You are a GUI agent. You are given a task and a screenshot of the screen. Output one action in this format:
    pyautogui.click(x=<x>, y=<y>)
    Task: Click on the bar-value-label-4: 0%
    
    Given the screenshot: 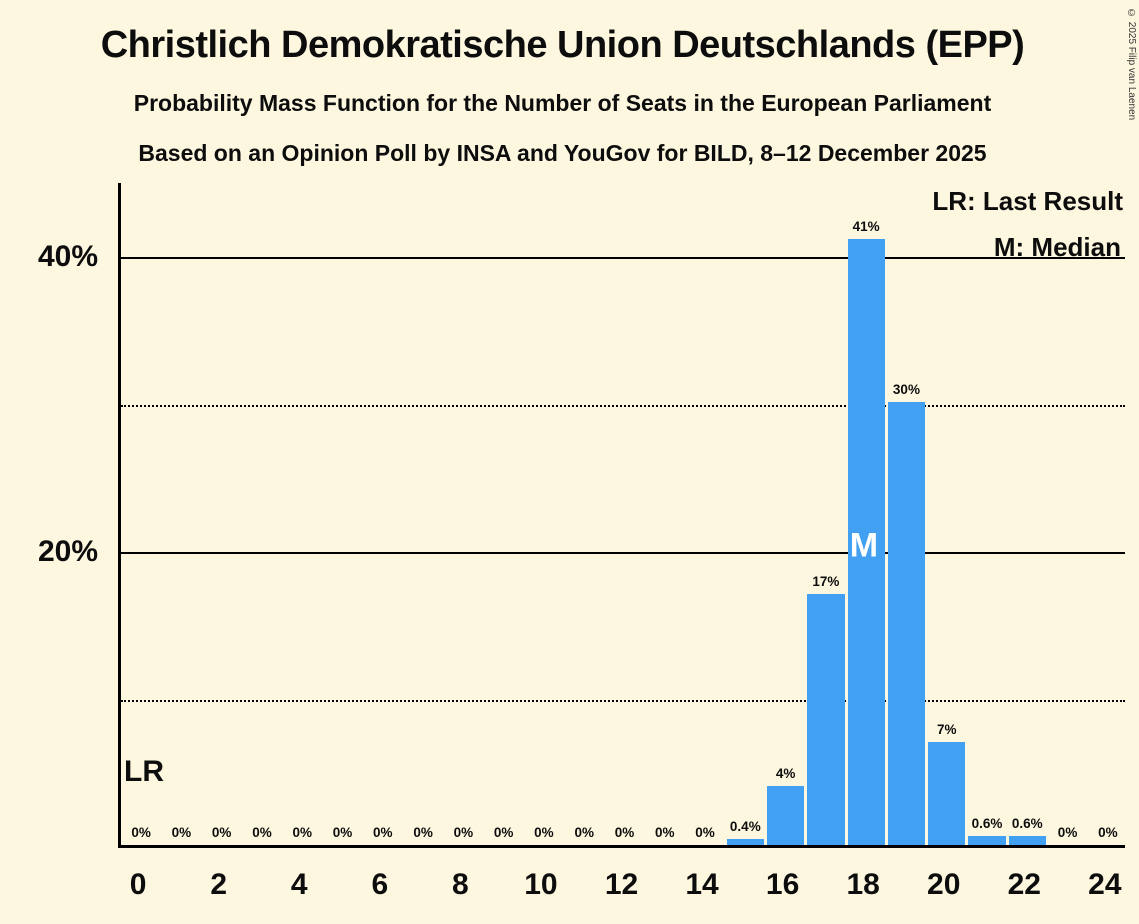 What is the action you would take?
    pyautogui.click(x=302, y=832)
    